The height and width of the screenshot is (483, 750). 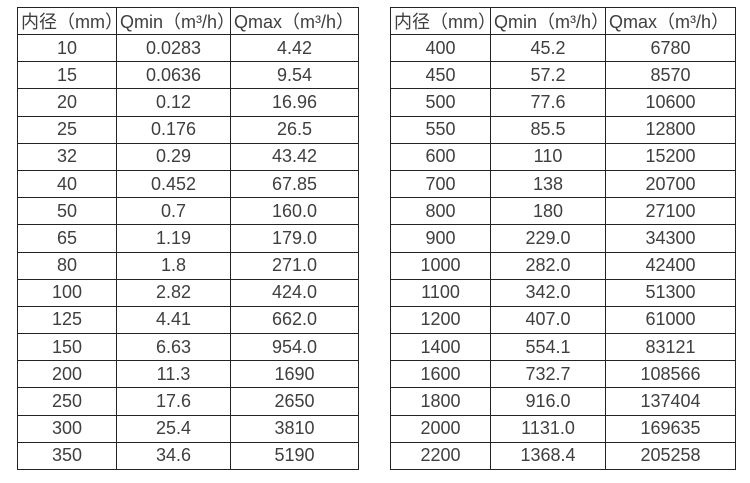 What do you see at coordinates (67, 102) in the screenshot?
I see `table-cell: 20` at bounding box center [67, 102].